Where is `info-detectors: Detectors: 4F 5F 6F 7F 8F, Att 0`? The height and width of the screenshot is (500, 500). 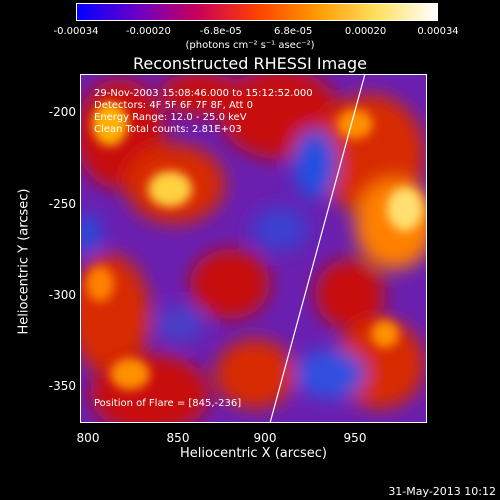
info-detectors: Detectors: 4F 5F 6F 7F 8F, Att 0 is located at coordinates (174, 105).